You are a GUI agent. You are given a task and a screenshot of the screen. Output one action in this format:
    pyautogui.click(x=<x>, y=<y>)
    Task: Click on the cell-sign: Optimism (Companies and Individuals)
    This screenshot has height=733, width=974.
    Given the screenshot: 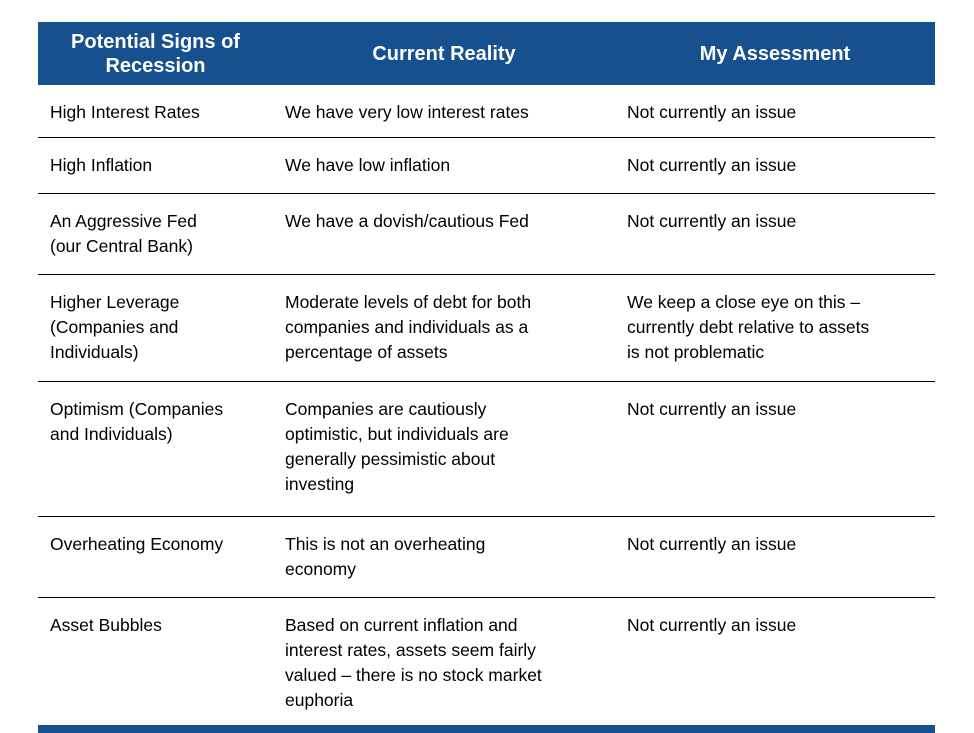 What is the action you would take?
    pyautogui.click(x=137, y=421)
    